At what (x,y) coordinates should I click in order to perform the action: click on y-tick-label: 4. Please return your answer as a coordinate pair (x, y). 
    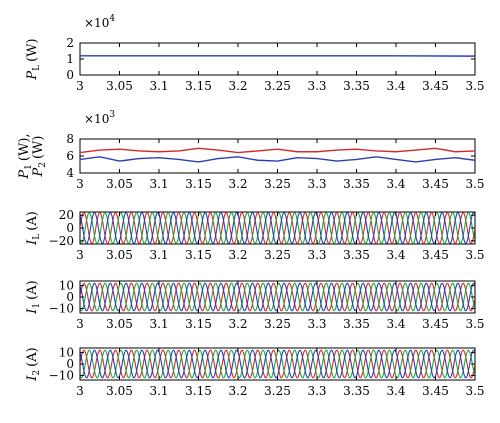
    Looking at the image, I should click on (70, 173).